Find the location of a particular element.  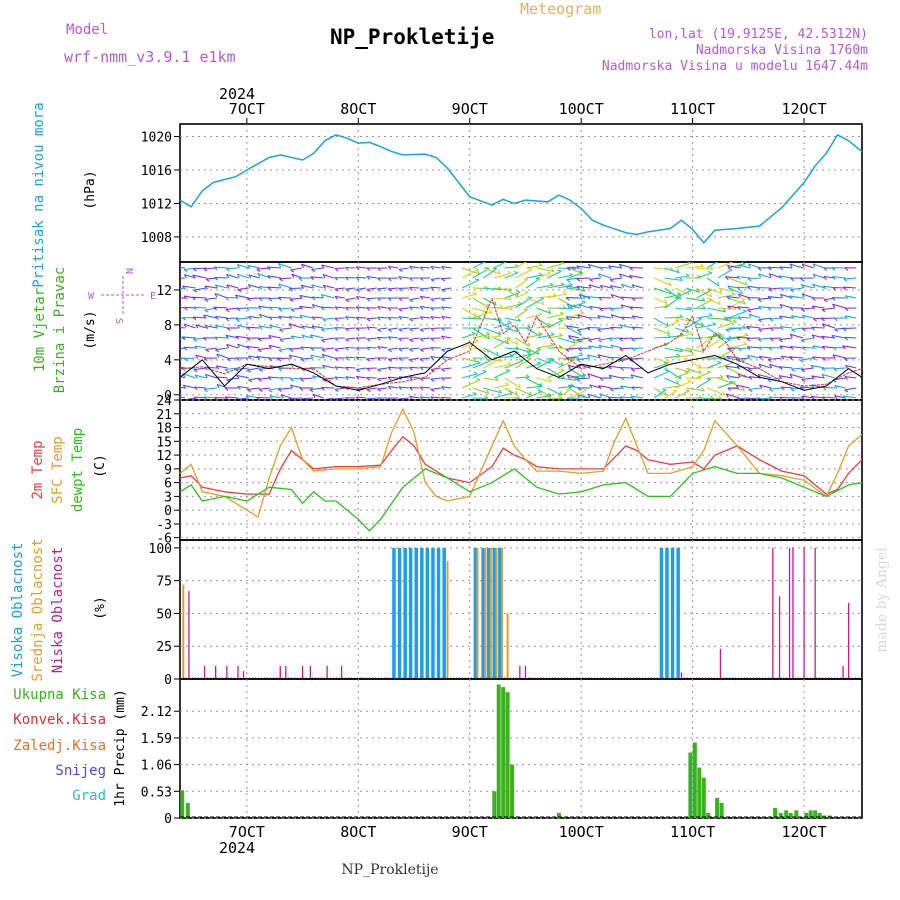

wind-barbs is located at coordinates (518, 335).